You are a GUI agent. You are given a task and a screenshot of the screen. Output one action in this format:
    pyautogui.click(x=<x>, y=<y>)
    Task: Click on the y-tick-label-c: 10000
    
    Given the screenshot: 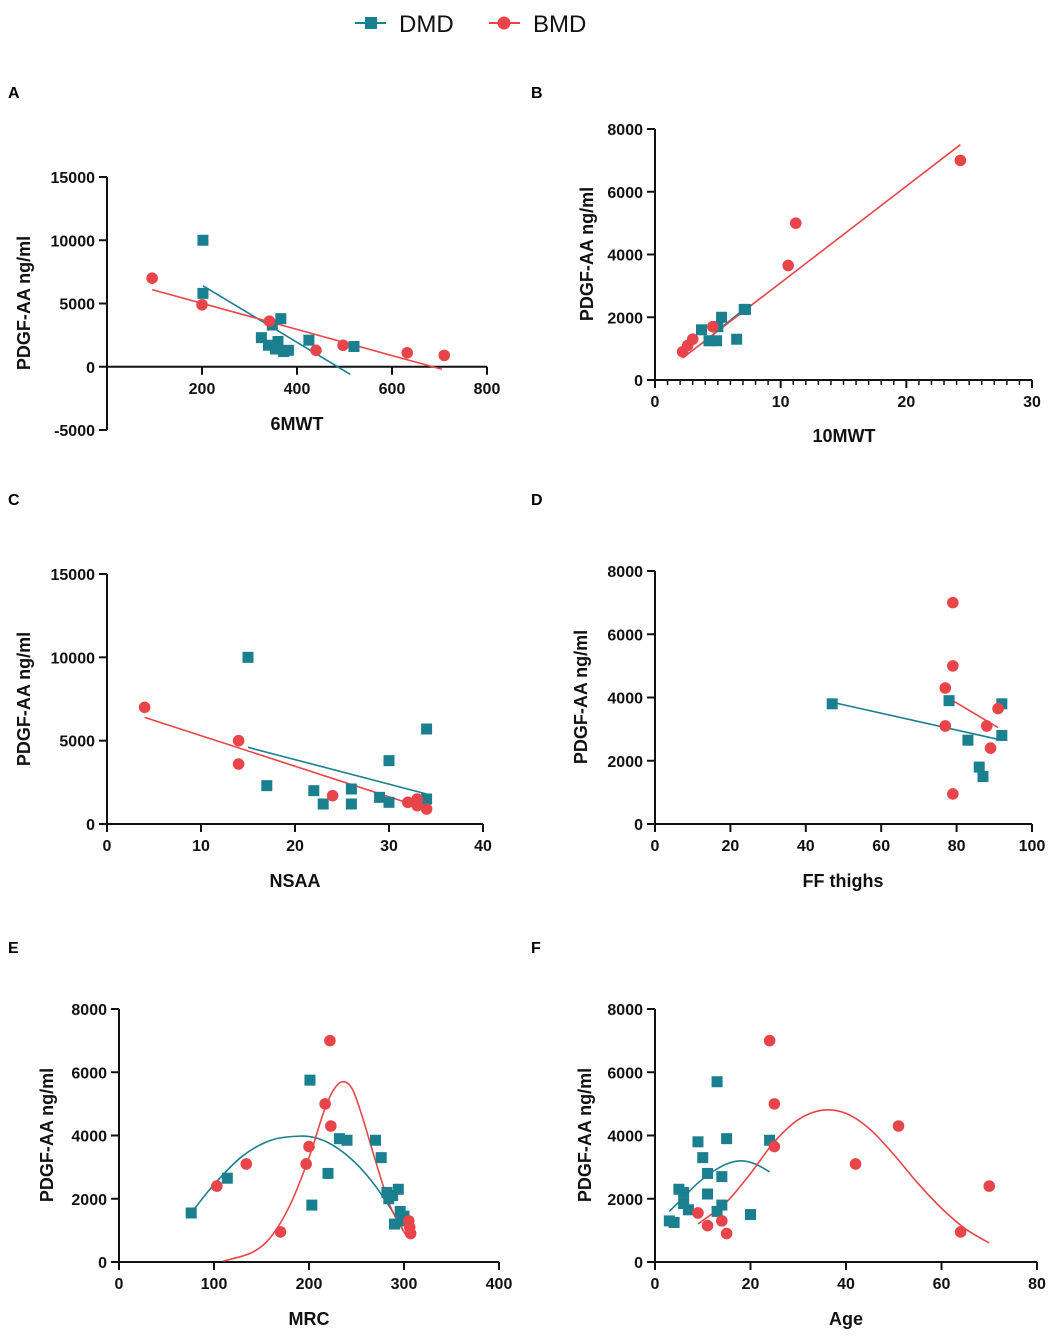 What is the action you would take?
    pyautogui.click(x=73, y=658)
    